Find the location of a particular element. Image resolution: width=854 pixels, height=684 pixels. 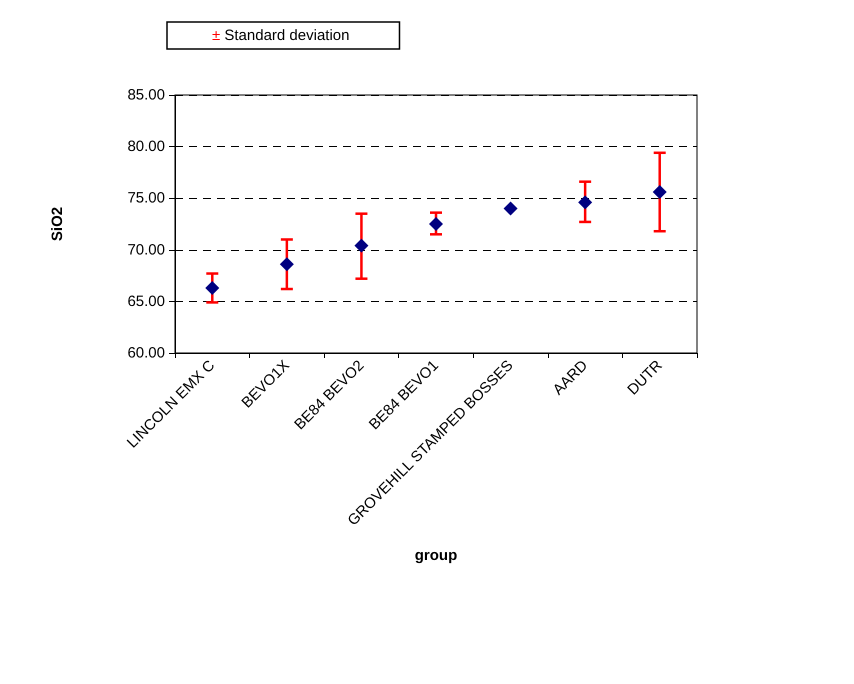

y-tick-label: 75.00 is located at coordinates (146, 198).